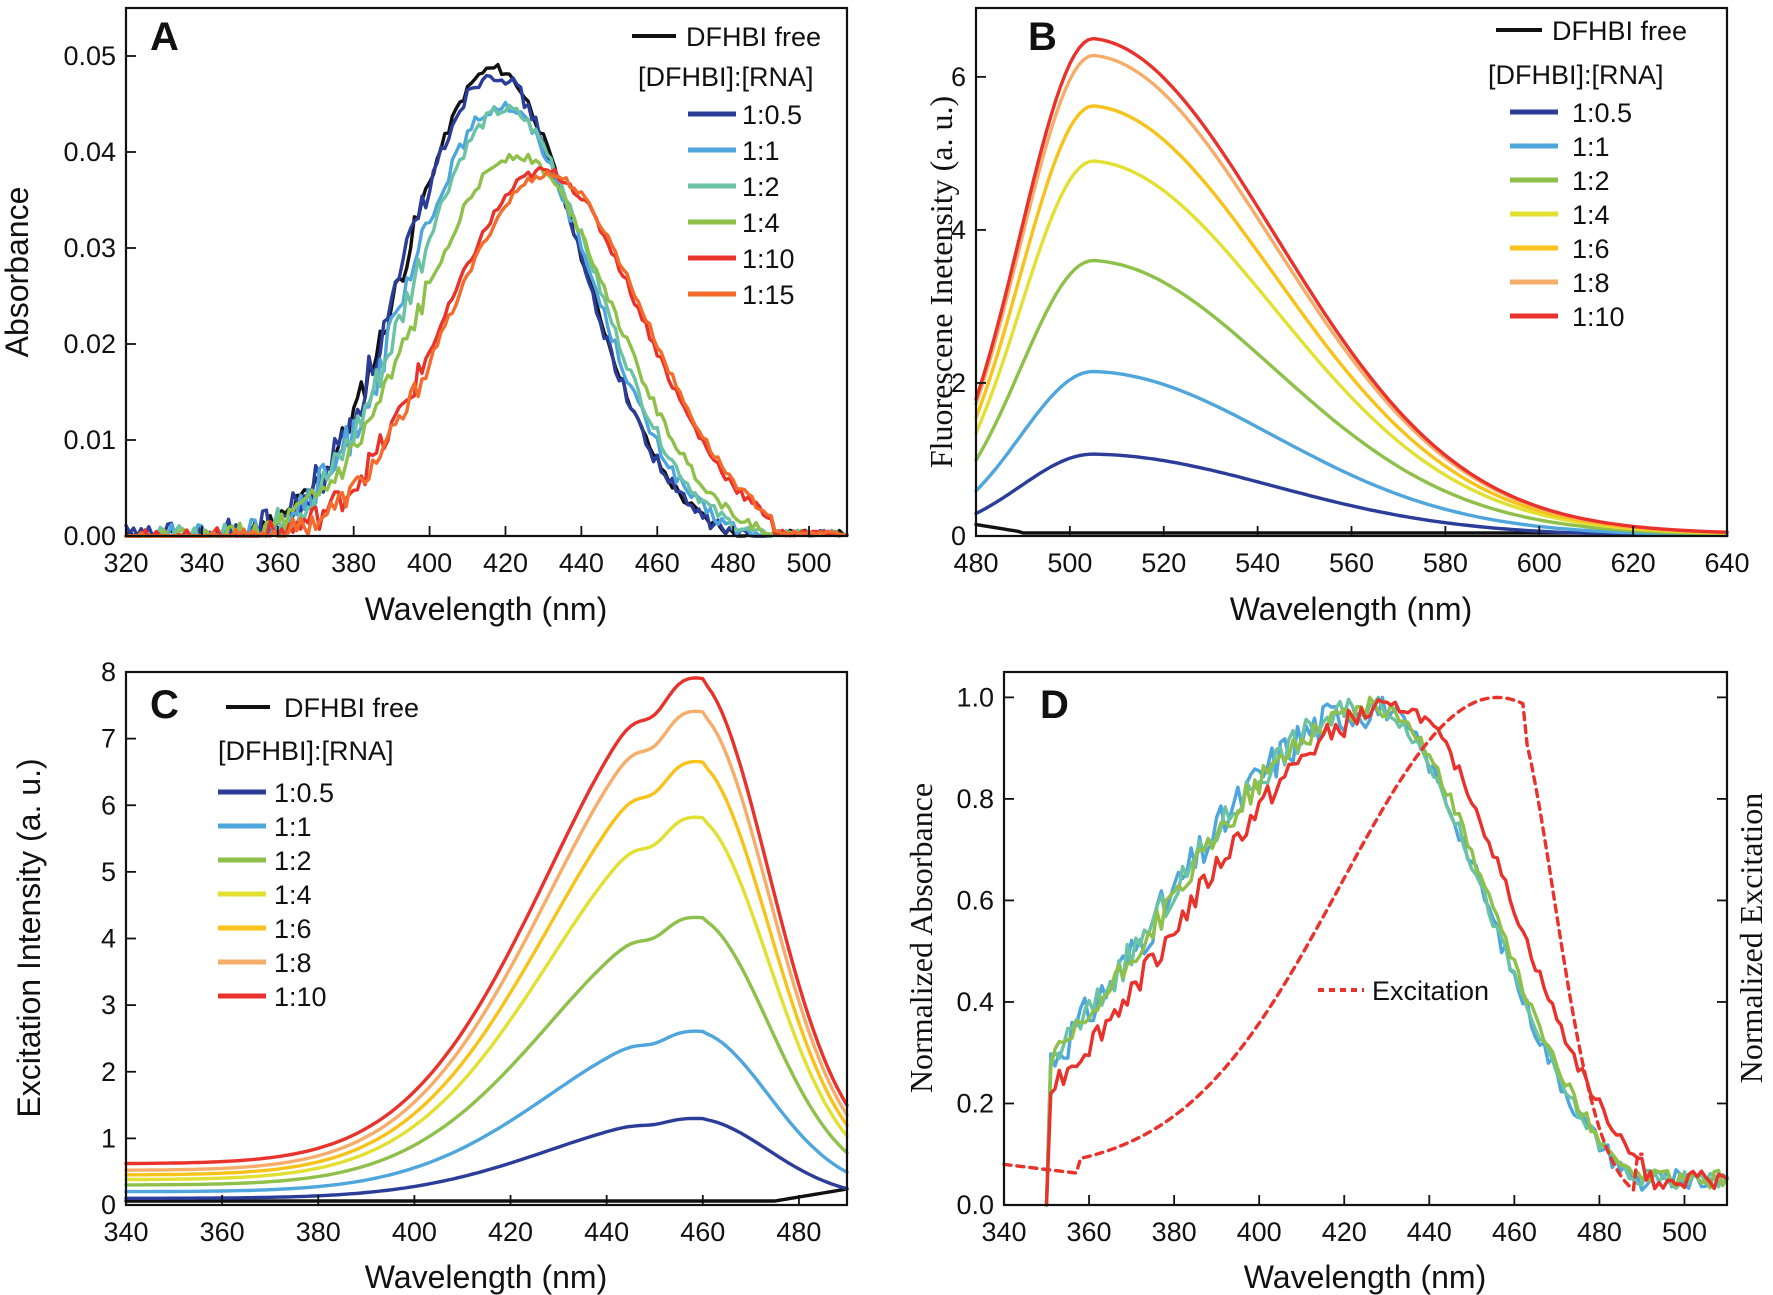 The height and width of the screenshot is (1295, 1773). I want to click on legend-b-free-label: DFHBI free, so click(1619, 31).